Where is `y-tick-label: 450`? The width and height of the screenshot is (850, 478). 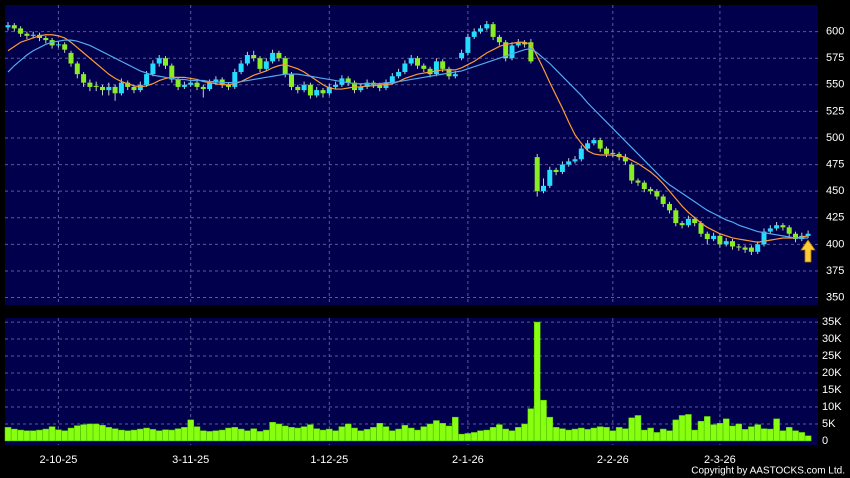
y-tick-label: 450 is located at coordinates (835, 191).